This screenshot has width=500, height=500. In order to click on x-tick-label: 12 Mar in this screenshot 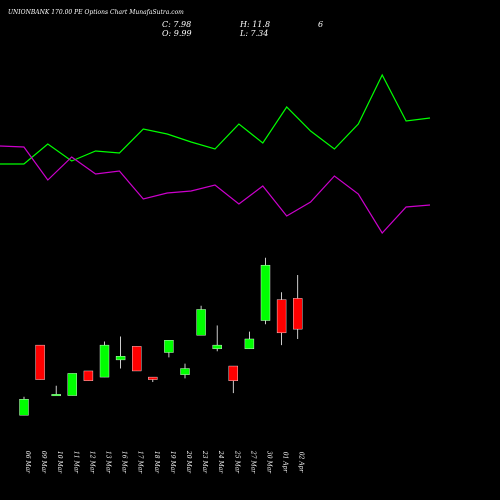, I will do `click(91, 462)`.